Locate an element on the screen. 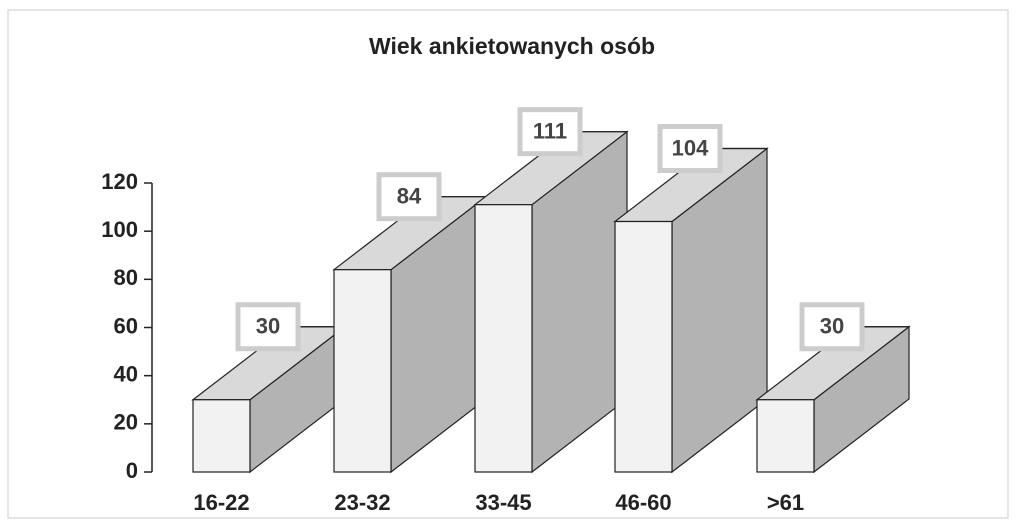 This screenshot has width=1017, height=526. value-label: 104 is located at coordinates (690, 147).